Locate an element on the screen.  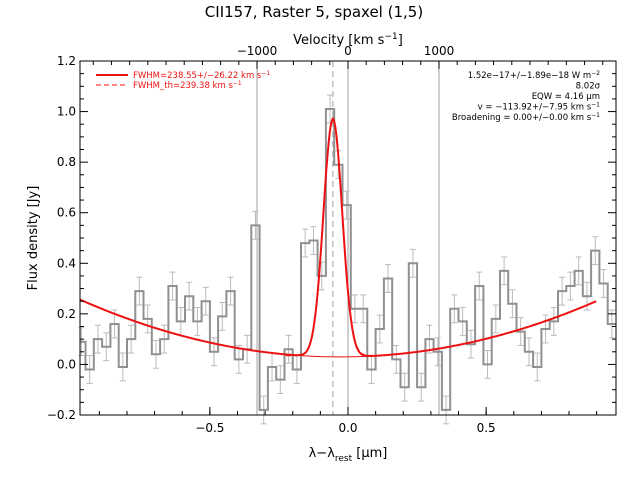
annotation-text: 1.52e−17+/−1.89e−18 W m−2 is located at coordinates (534, 75).